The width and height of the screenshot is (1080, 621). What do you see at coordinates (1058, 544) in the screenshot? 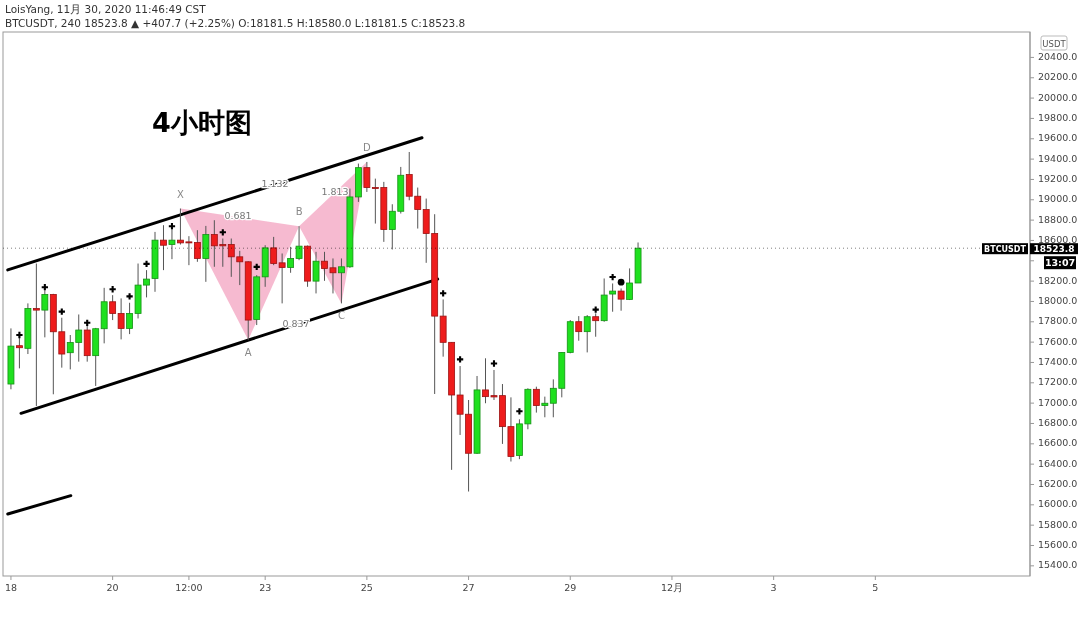
I see `y-tick-label: 15600.0` at bounding box center [1058, 544].